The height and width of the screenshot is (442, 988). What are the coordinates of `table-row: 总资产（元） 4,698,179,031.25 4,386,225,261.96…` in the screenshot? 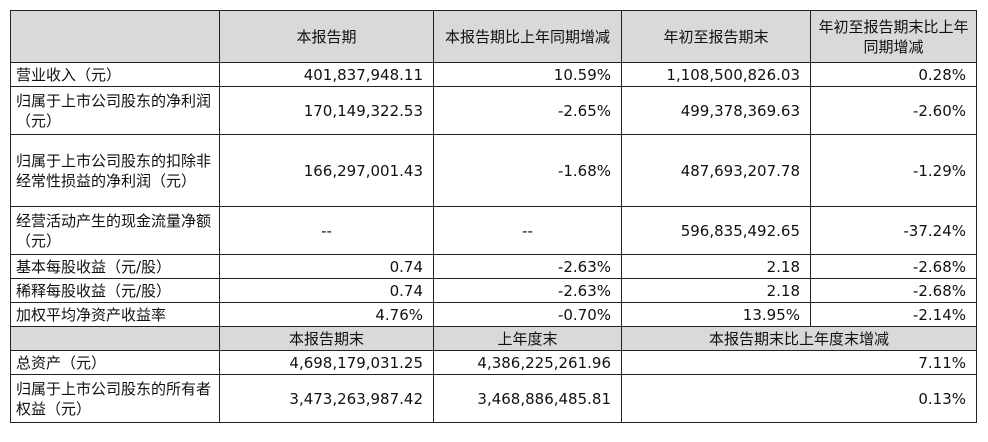 It's located at (493, 362).